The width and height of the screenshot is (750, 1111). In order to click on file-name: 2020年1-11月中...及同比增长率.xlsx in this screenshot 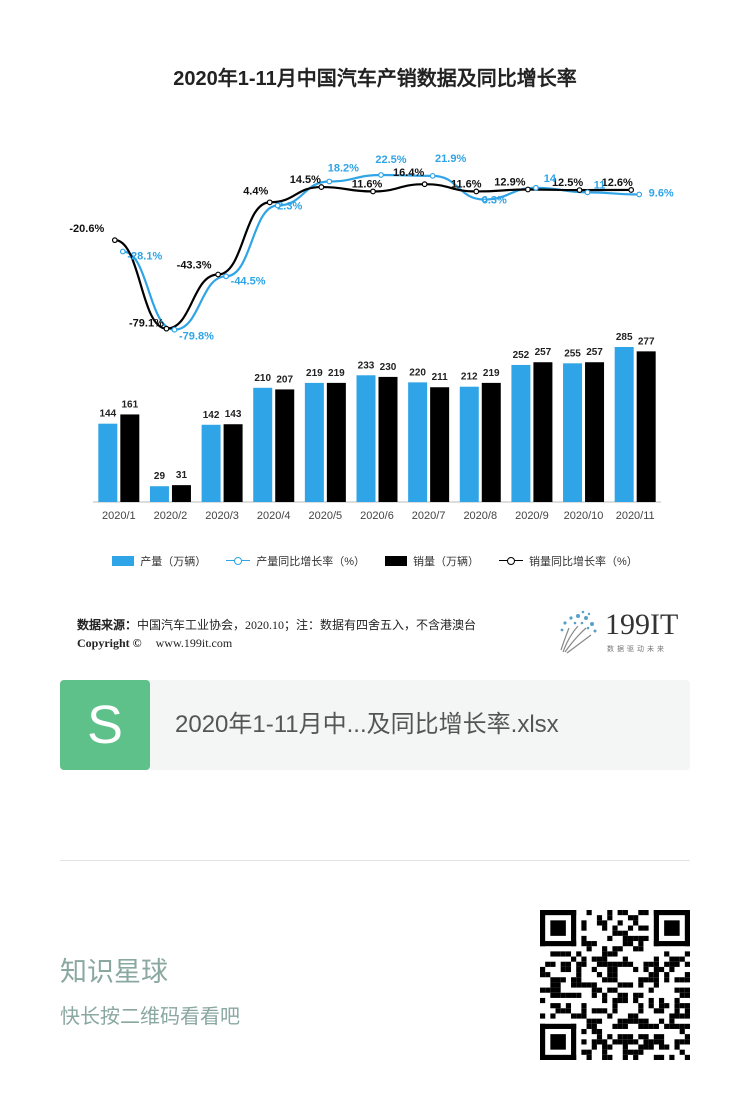, I will do `click(367, 724)`.